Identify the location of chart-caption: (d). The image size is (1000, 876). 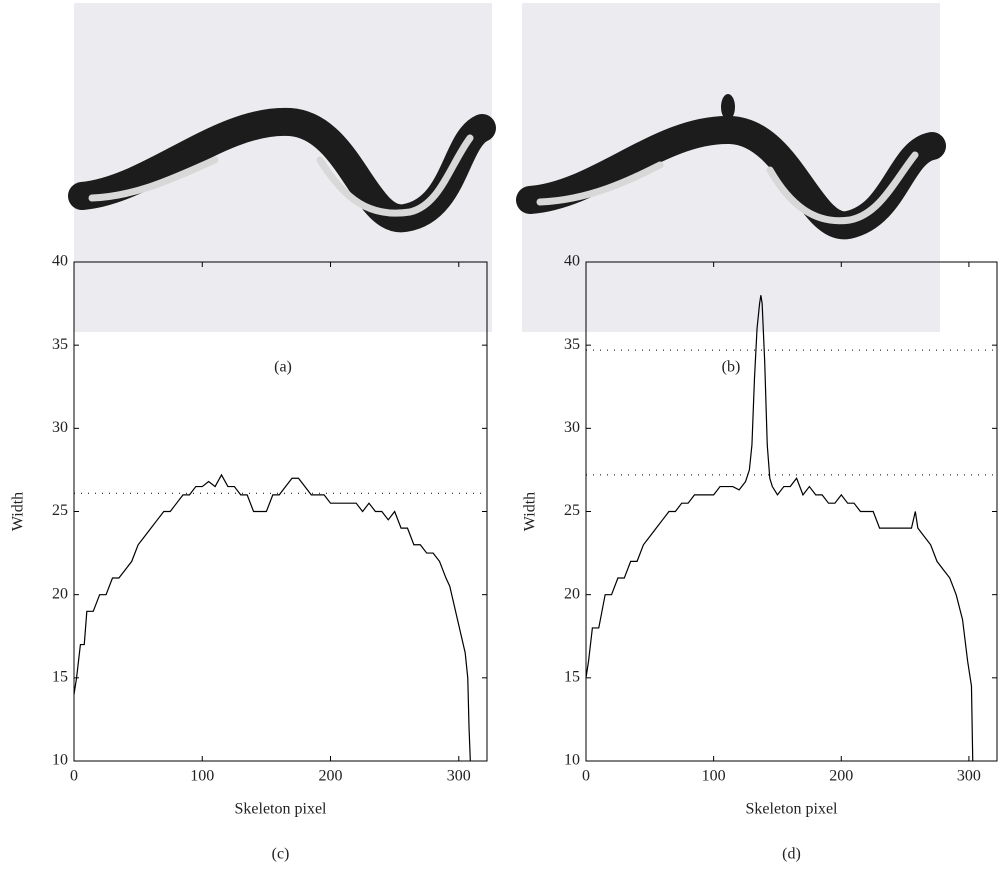
(791, 854).